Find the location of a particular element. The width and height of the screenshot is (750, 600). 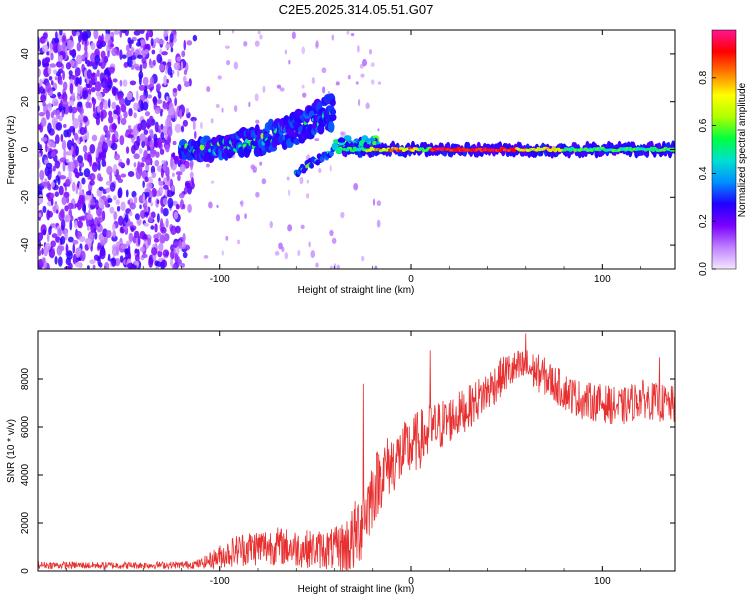

snr-y-tick-label: 8000 is located at coordinates (25, 378).